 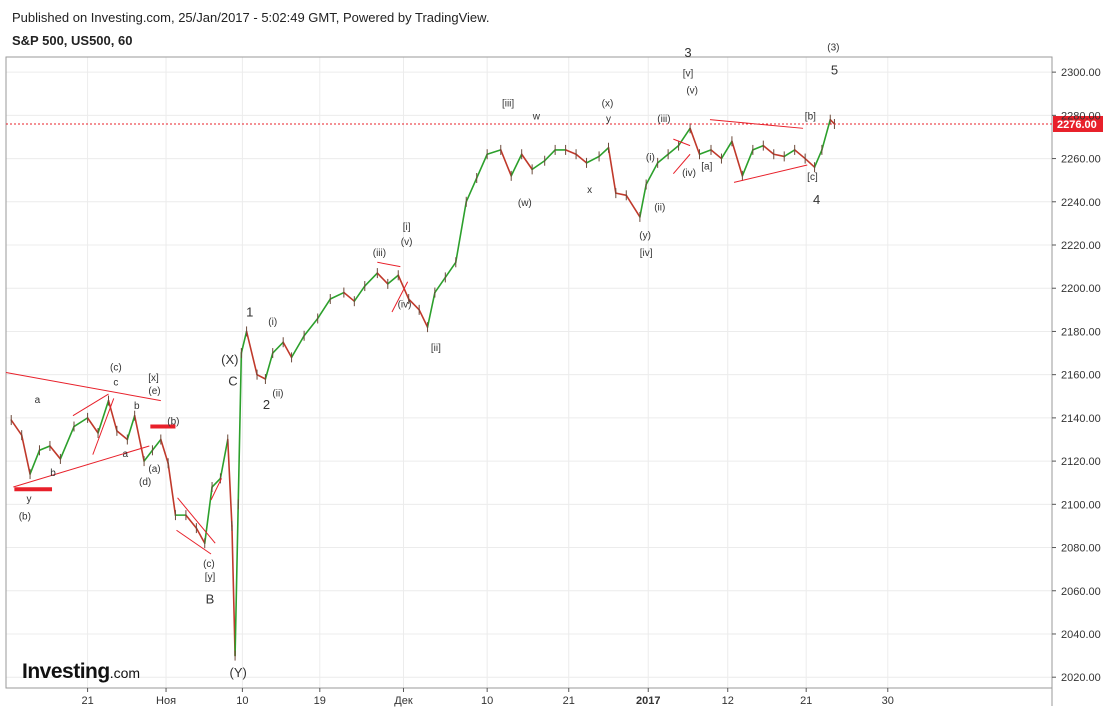 I want to click on wave-label: (e), so click(x=154, y=391).